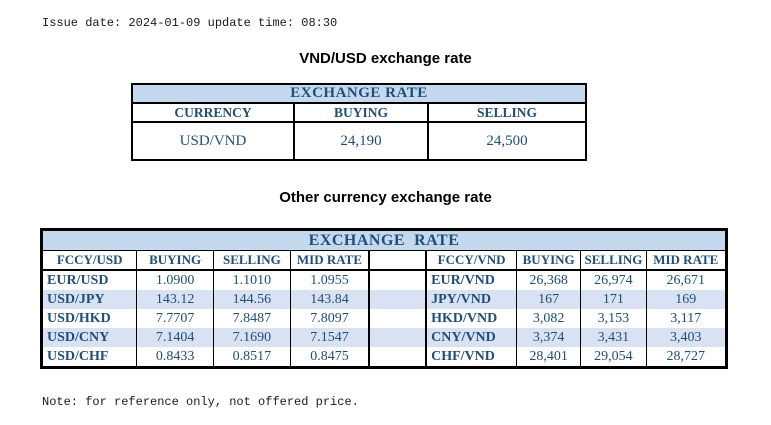  What do you see at coordinates (252, 318) in the screenshot?
I see `selling-rate-cell: 7.8487` at bounding box center [252, 318].